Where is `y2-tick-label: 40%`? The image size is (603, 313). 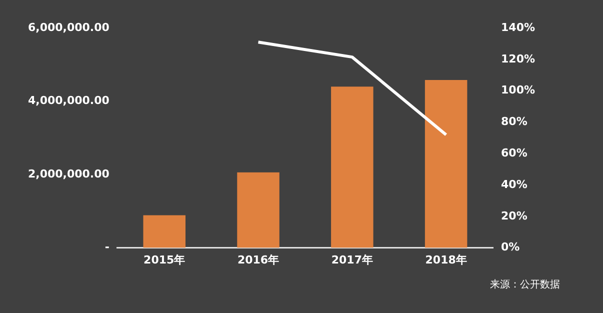 y2-tick-label: 40% is located at coordinates (514, 184).